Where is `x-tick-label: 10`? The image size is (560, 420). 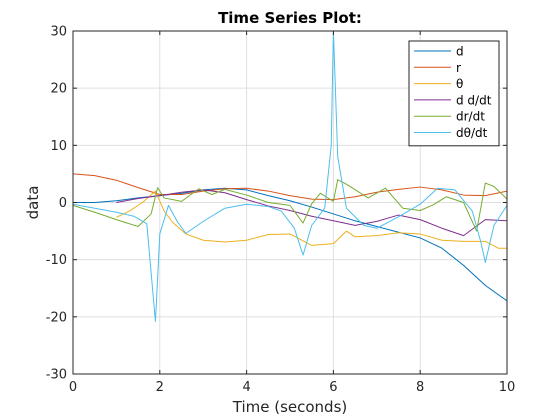
x-tick-label: 10 is located at coordinates (507, 387).